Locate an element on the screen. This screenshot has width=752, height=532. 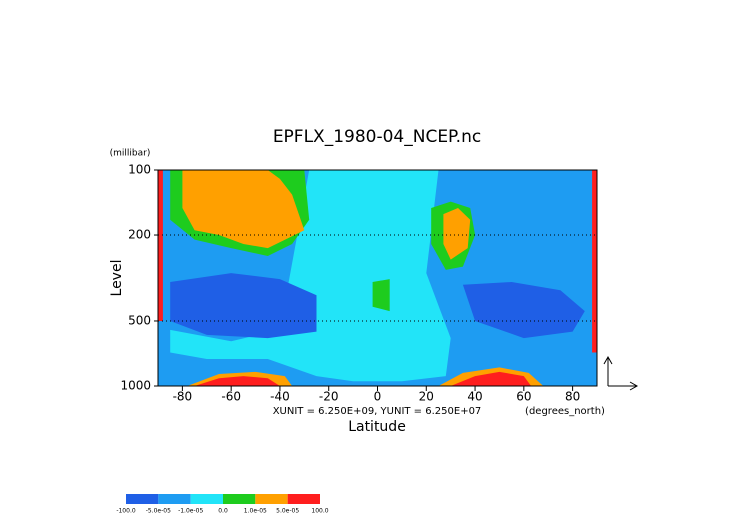
colorbar-label: -100.0 is located at coordinates (126, 511).